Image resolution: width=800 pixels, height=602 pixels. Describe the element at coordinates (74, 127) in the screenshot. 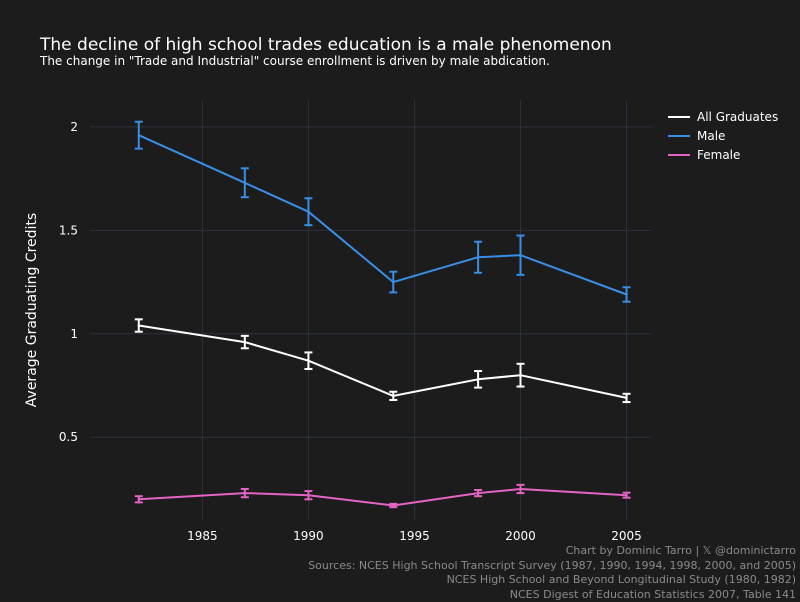

I see `y-tick-label: 2` at that location.